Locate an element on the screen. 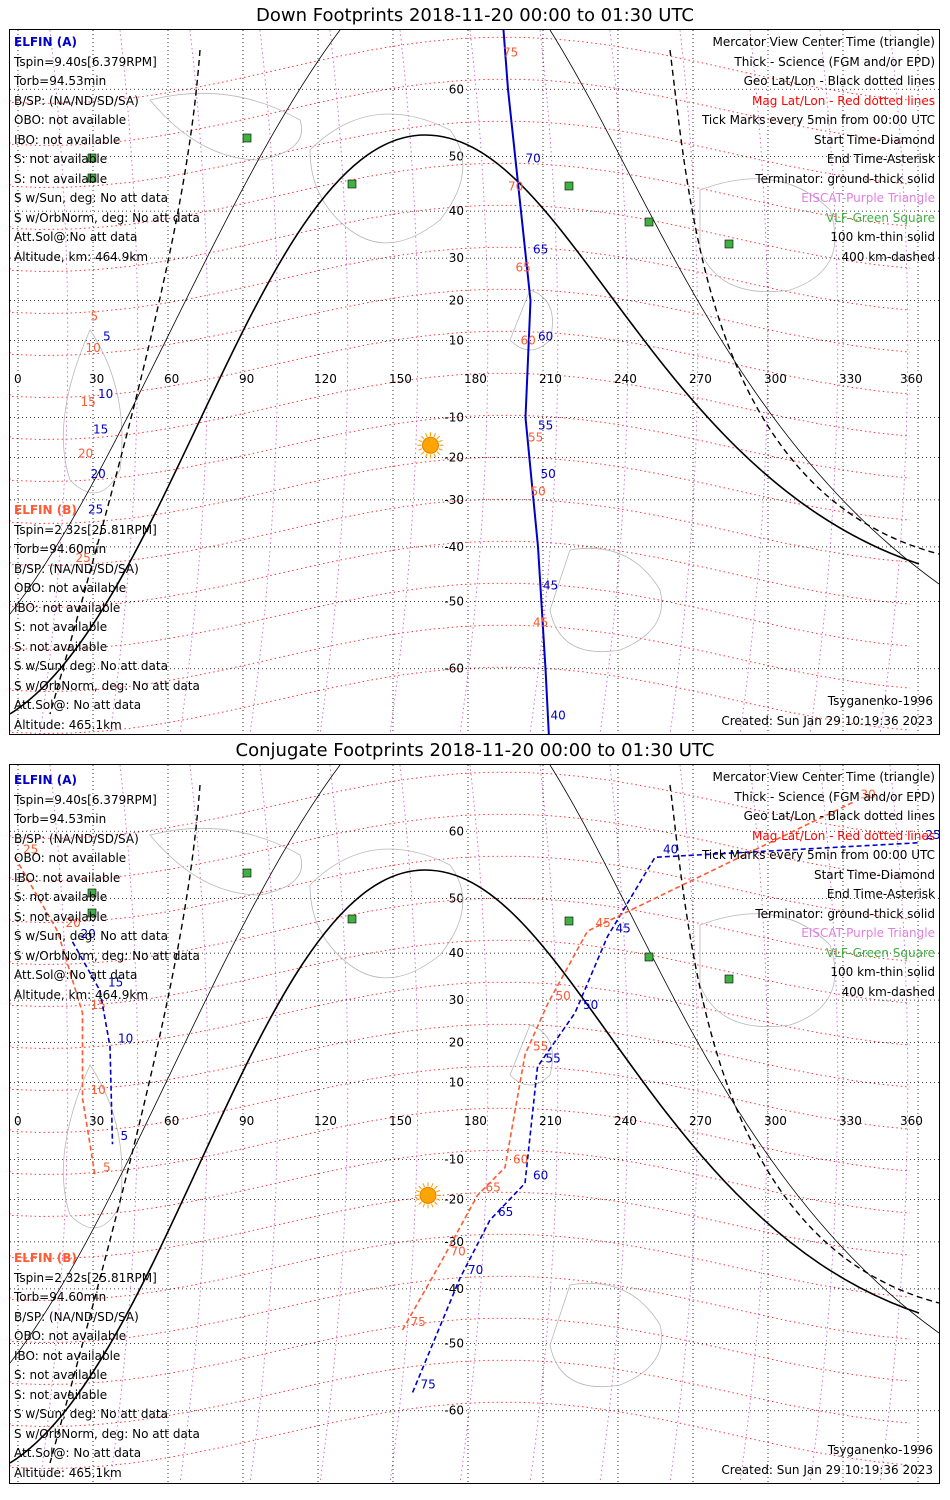 The image size is (950, 1500). legend-item: EISCAT-Purple Triangle is located at coordinates (868, 198).